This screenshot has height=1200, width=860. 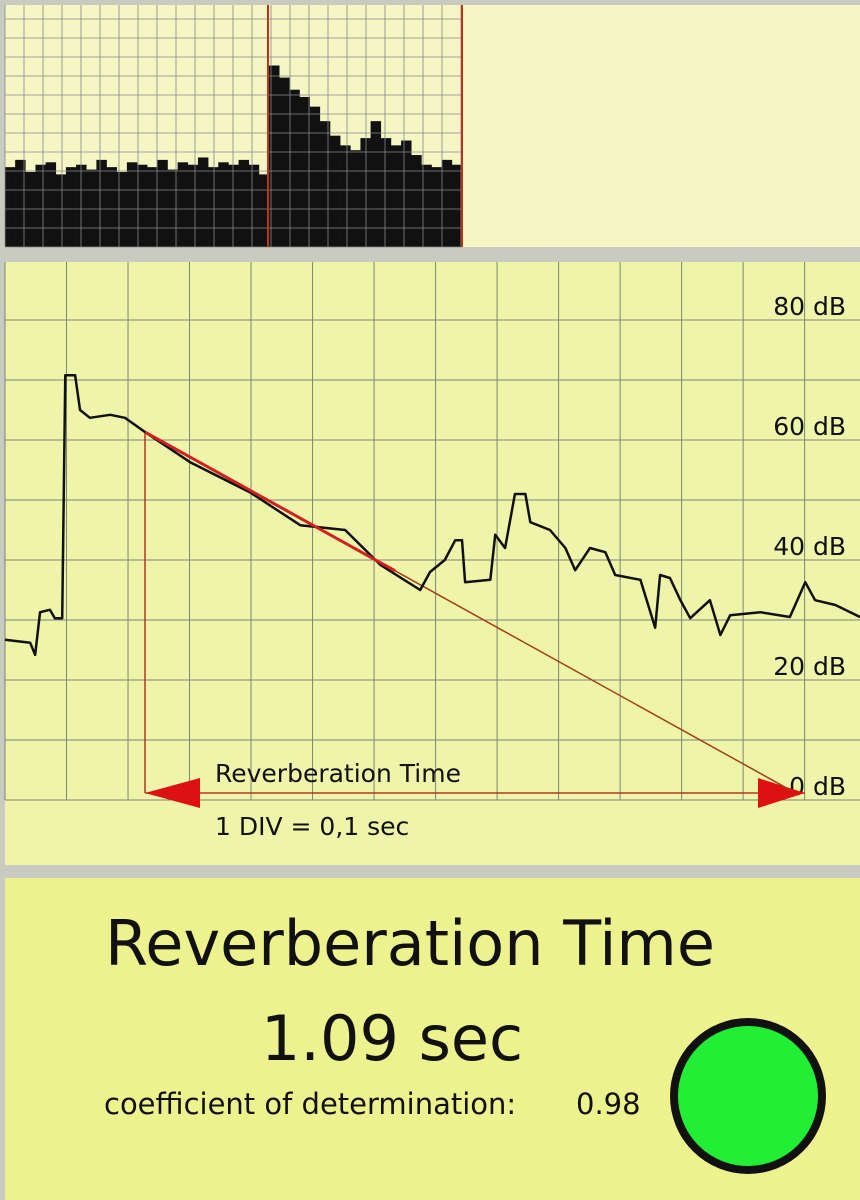 What do you see at coordinates (809, 546) in the screenshot?
I see `y-tick-label: 40 dB` at bounding box center [809, 546].